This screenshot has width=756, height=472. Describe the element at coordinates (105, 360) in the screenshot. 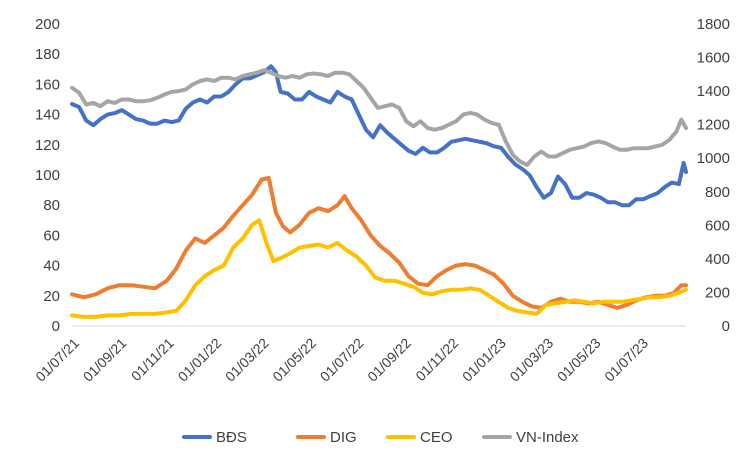

I see `x-tick-label: 01/09/21` at that location.